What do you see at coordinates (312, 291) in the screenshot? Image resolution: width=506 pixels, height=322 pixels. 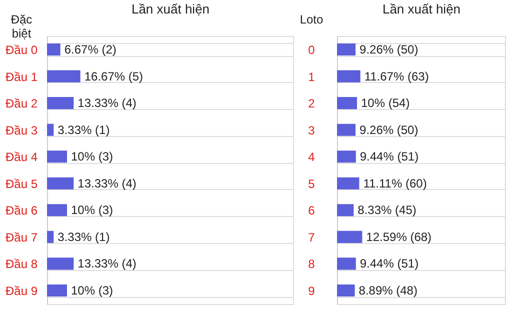 I see `y-tick-label: 9` at bounding box center [312, 291].